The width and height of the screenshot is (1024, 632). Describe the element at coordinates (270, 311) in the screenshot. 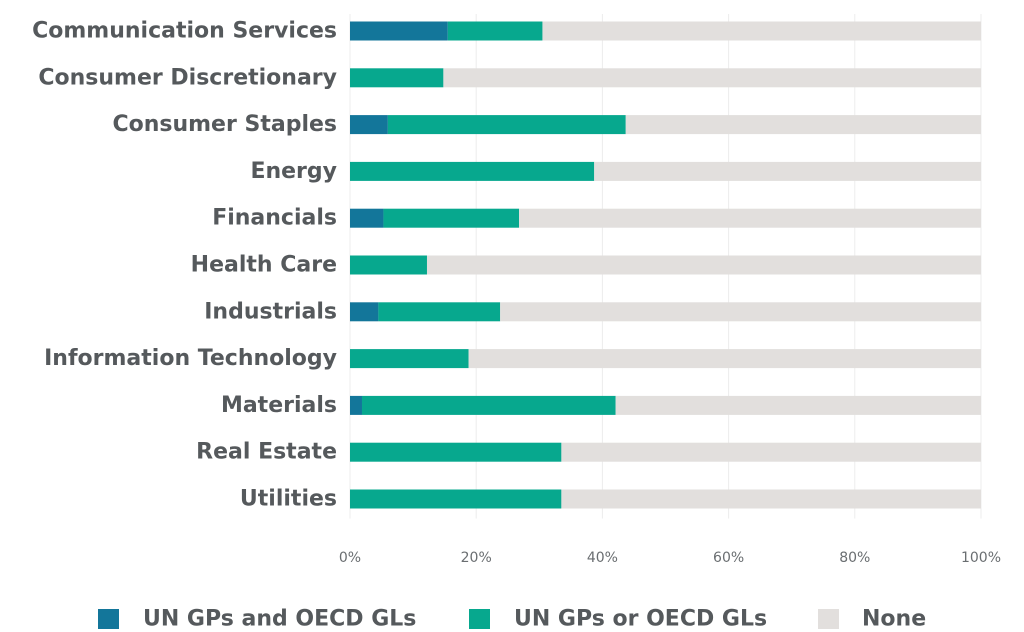

I see `category-label-industrials: Industrials` at that location.